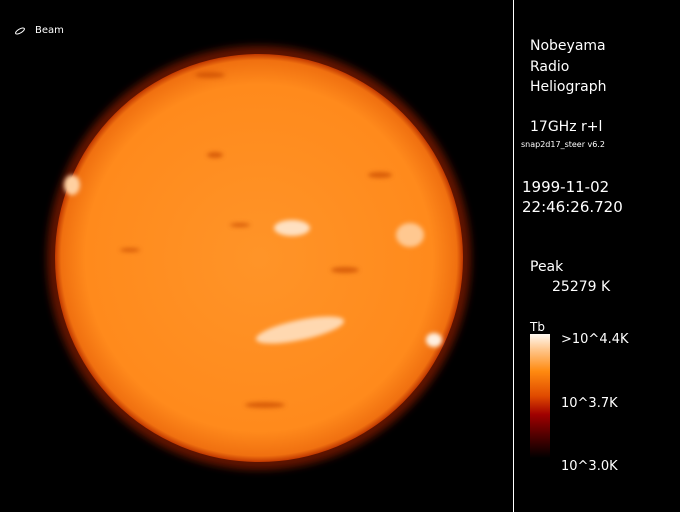 This screenshot has width=680, height=512. Describe the element at coordinates (589, 466) in the screenshot. I see `colorbar-tick-min: 10^3.0K` at that location.